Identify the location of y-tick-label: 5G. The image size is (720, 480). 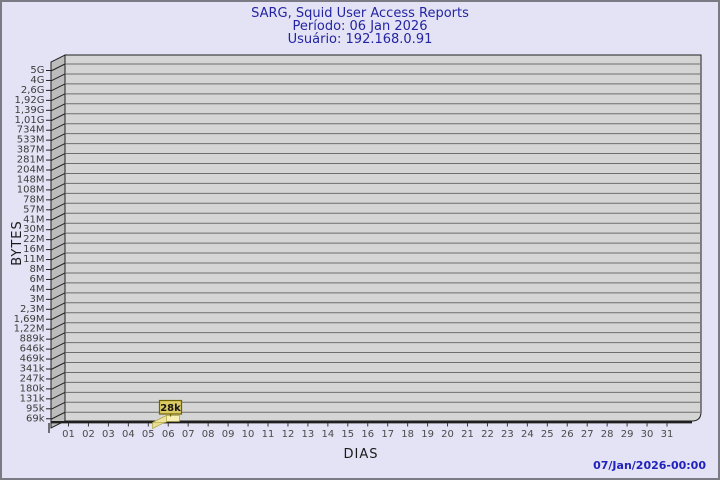
(37, 70).